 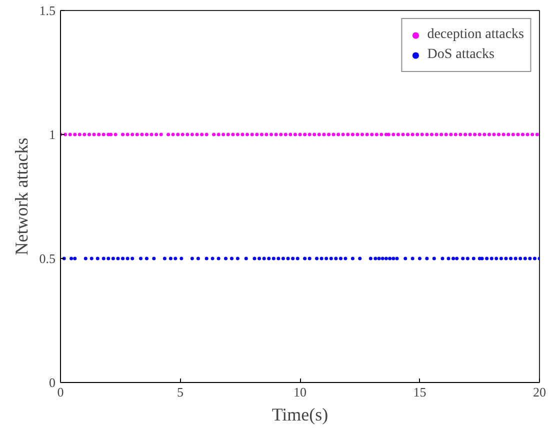 What do you see at coordinates (180, 392) in the screenshot?
I see `x-tick-label: 5` at bounding box center [180, 392].